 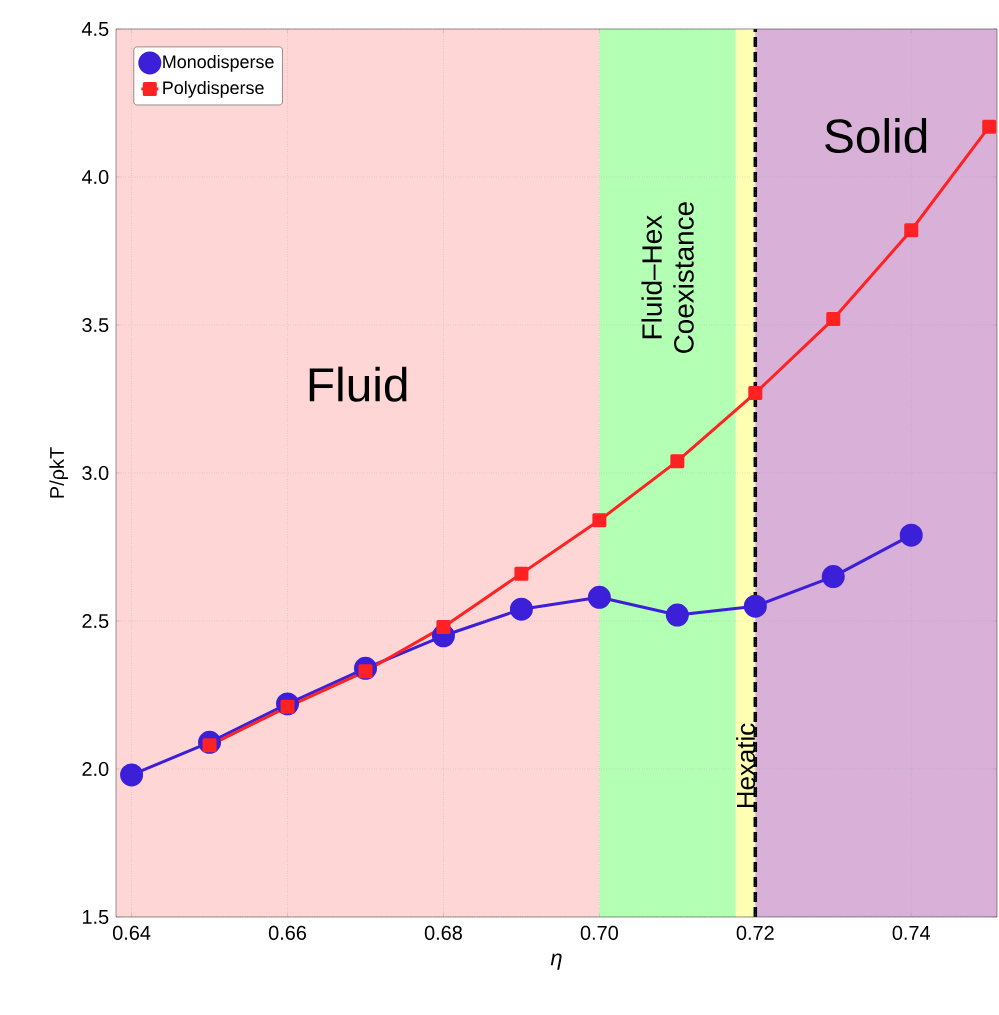 What do you see at coordinates (443, 932) in the screenshot?
I see `x-tick-label: 0.68` at bounding box center [443, 932].